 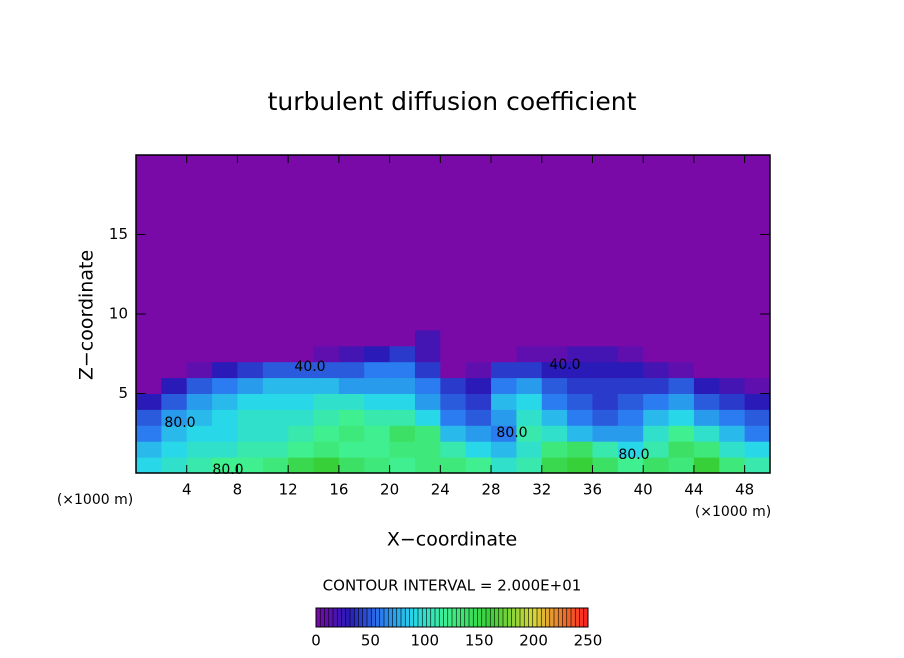 What do you see at coordinates (118, 314) in the screenshot?
I see `y-tick-label: 10` at bounding box center [118, 314].